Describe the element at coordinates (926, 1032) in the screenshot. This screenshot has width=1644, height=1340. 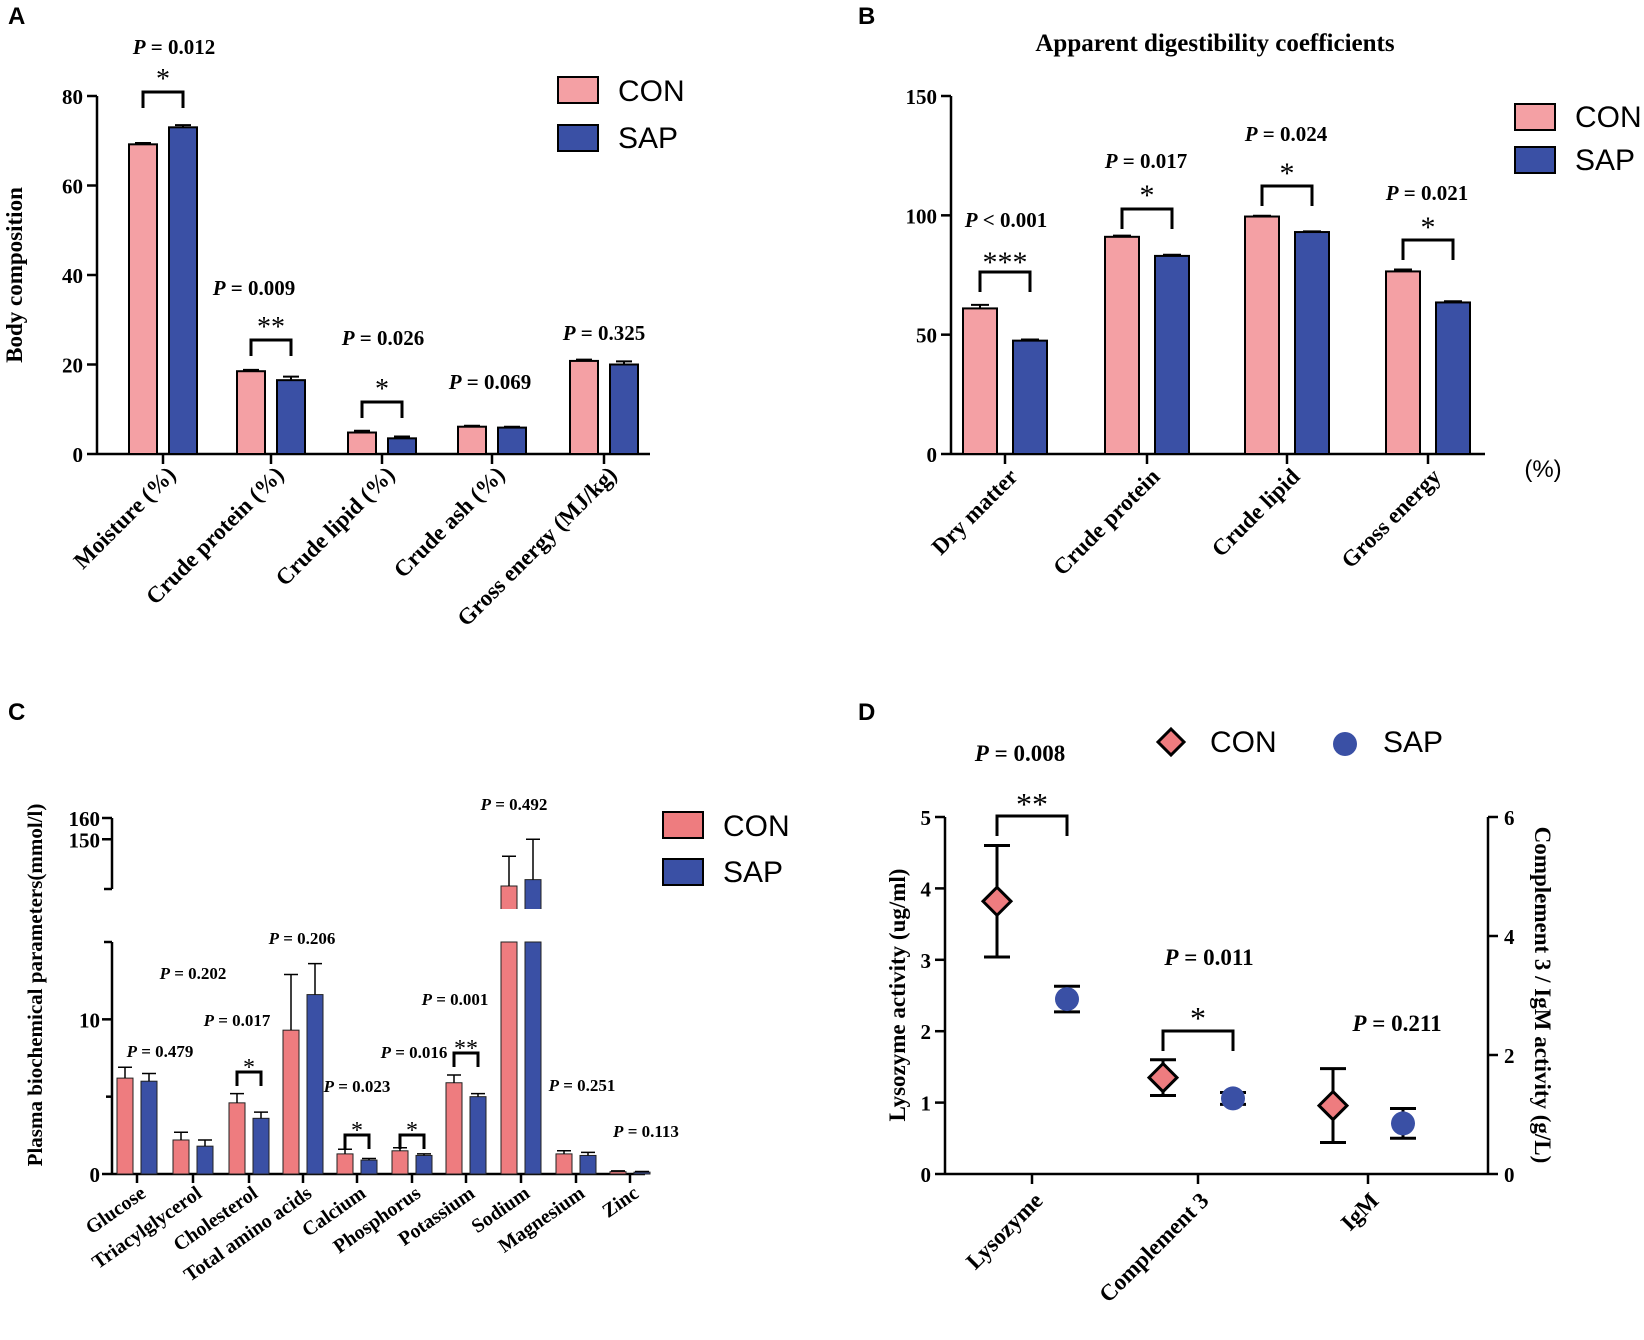
I see `y-tick-label-left: 2` at that location.